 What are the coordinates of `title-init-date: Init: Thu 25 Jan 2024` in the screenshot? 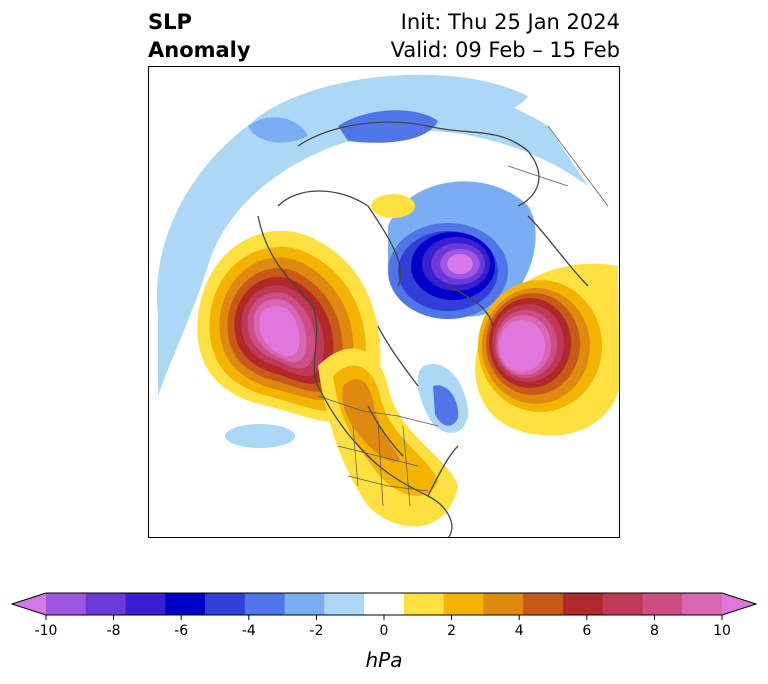 It's located at (510, 22).